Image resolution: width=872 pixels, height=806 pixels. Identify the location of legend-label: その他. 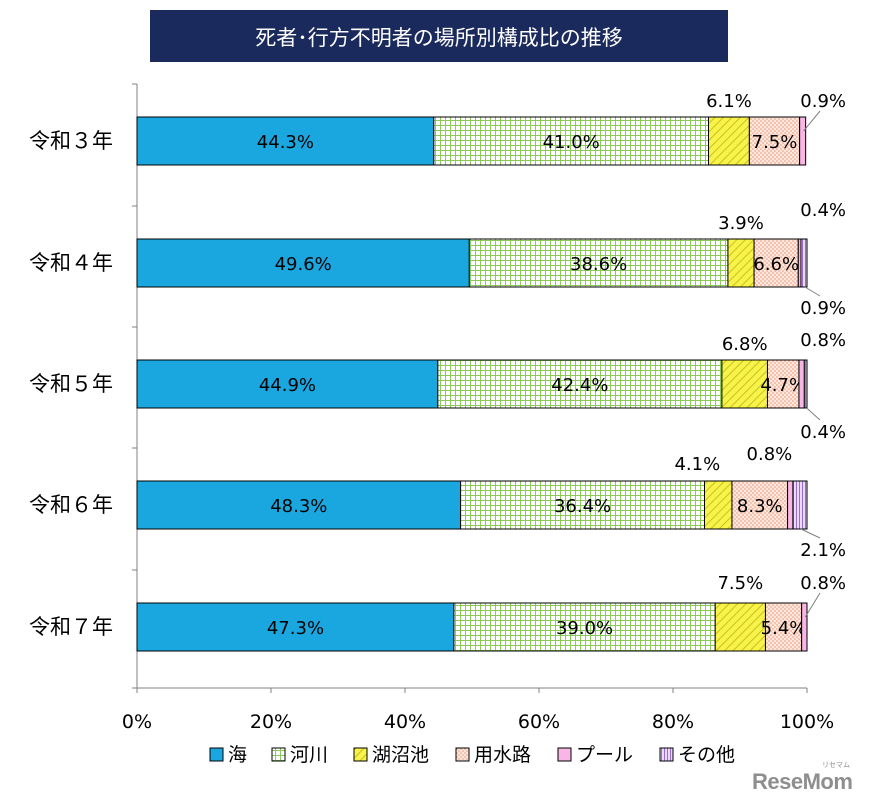
(706, 755).